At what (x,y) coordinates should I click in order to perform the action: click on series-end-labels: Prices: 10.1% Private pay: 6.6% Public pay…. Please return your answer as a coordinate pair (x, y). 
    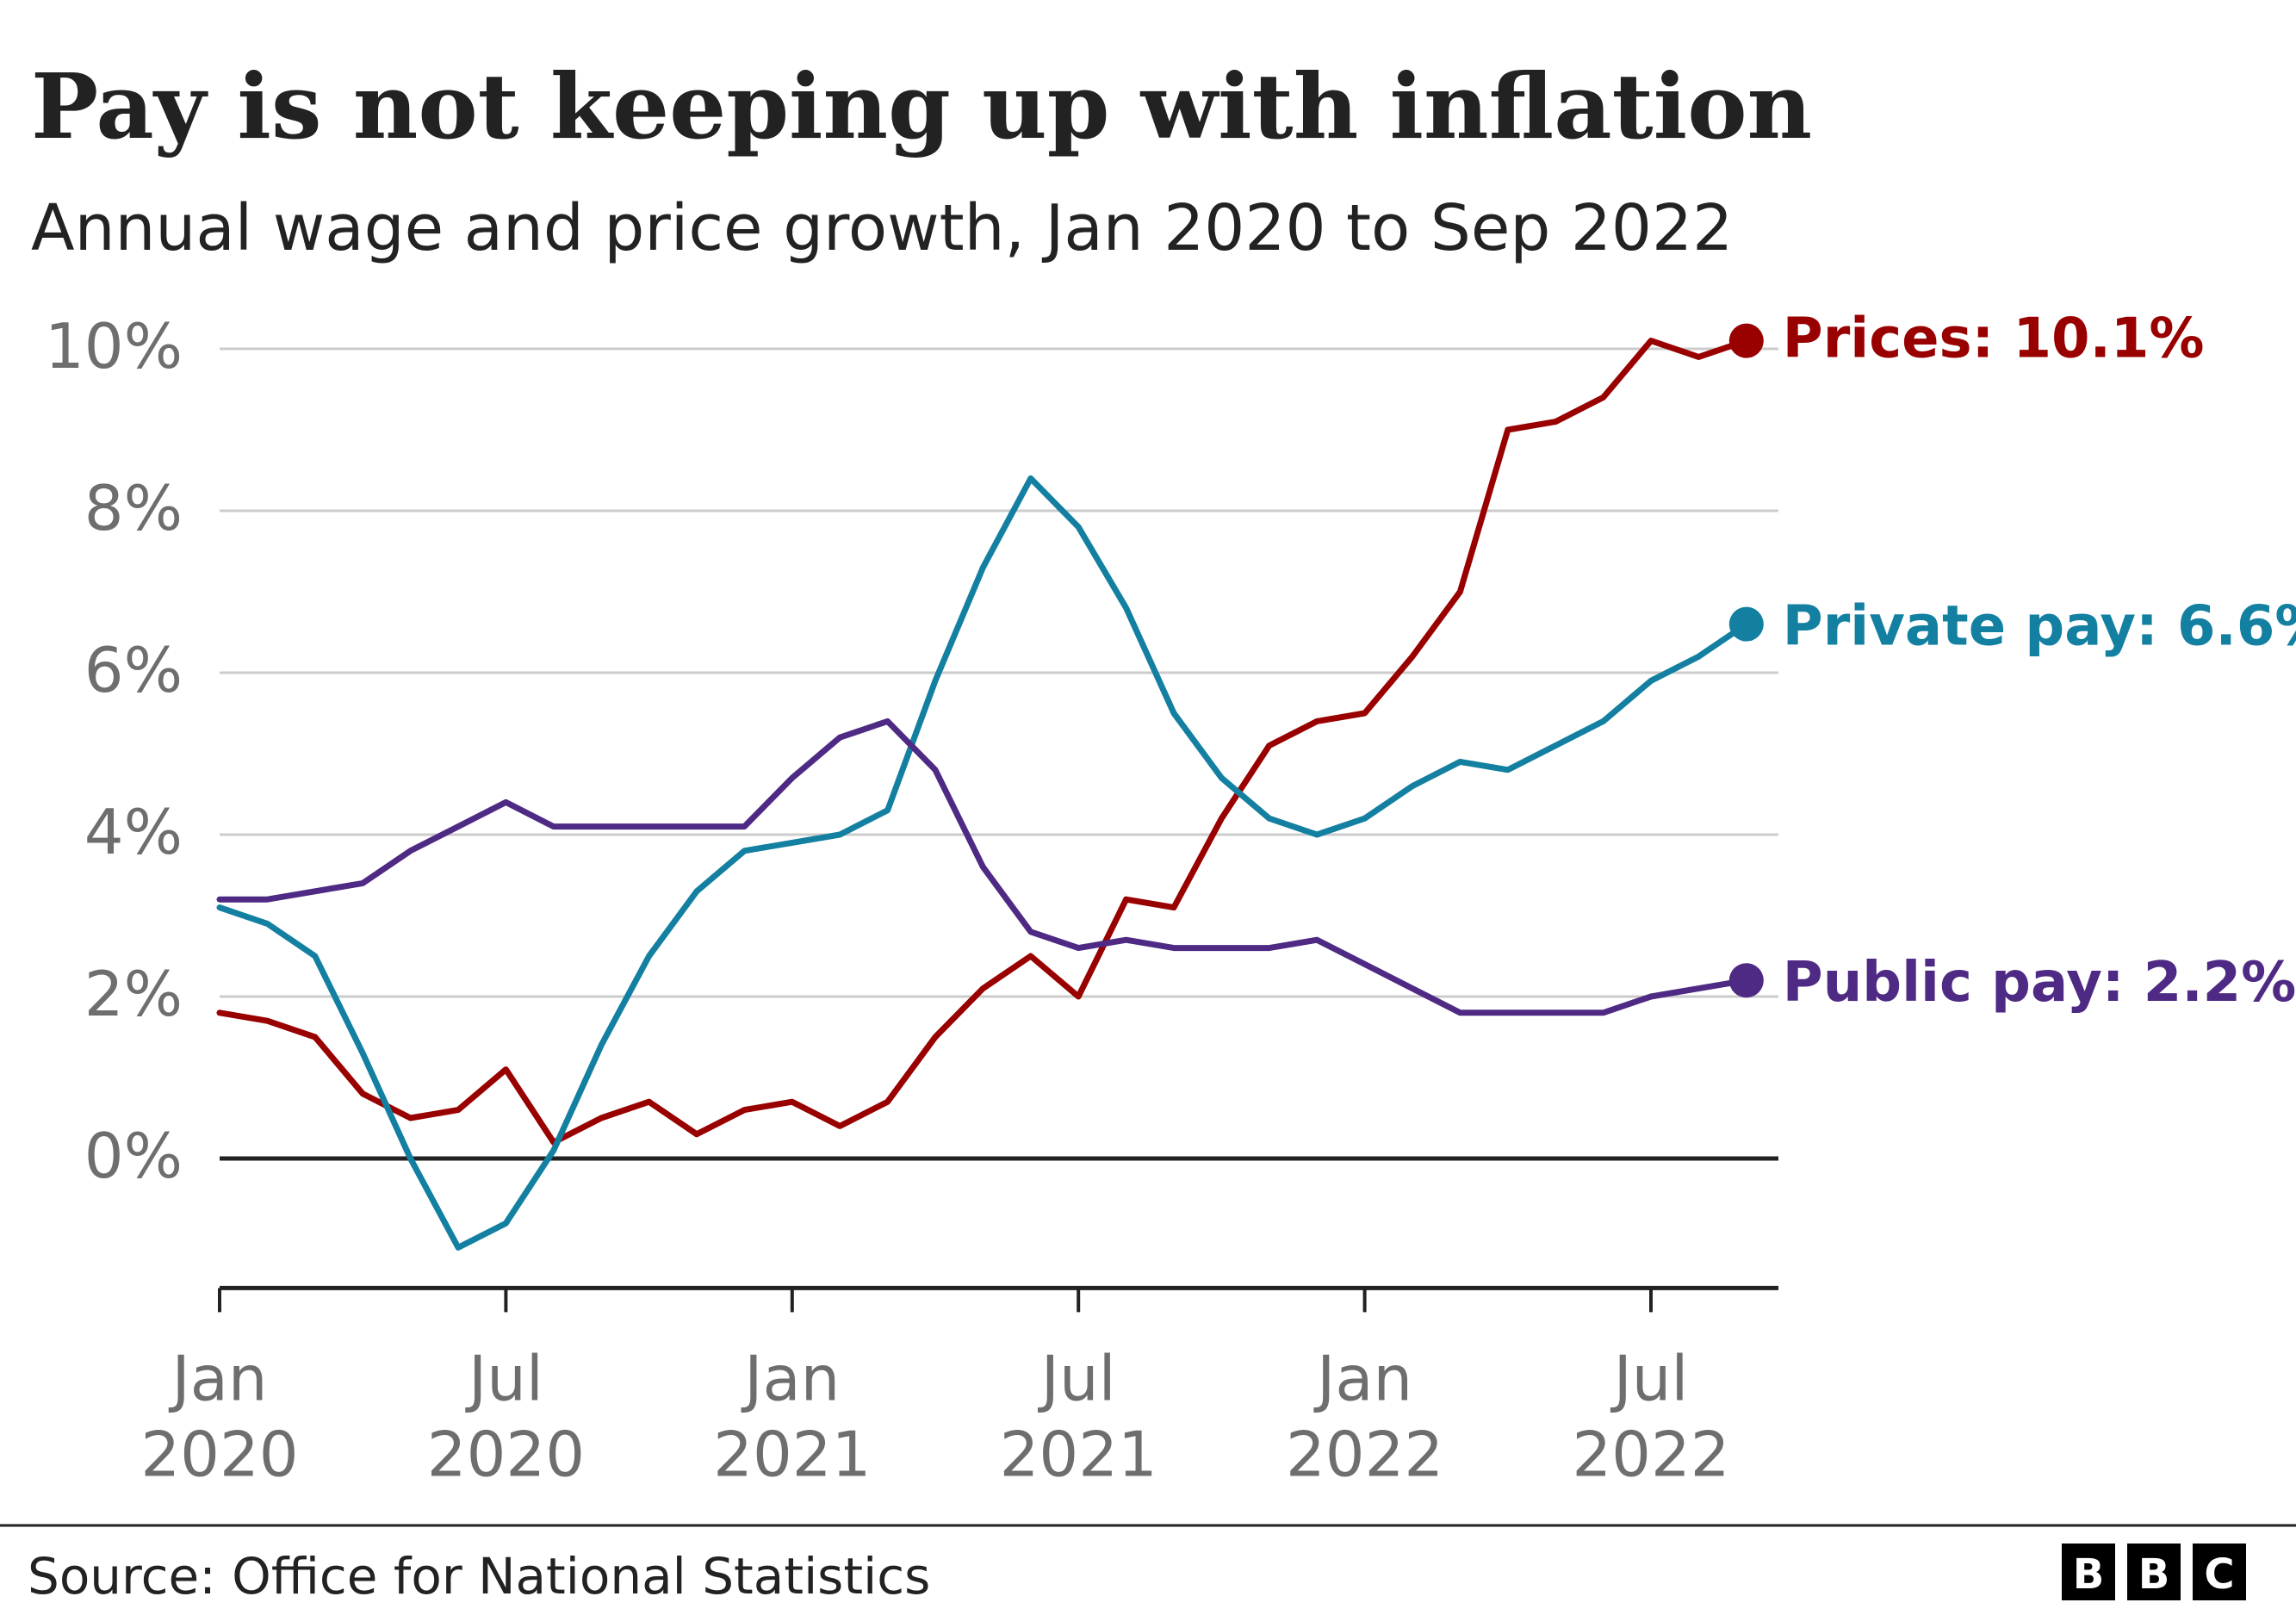
    Looking at the image, I should click on (2039, 661).